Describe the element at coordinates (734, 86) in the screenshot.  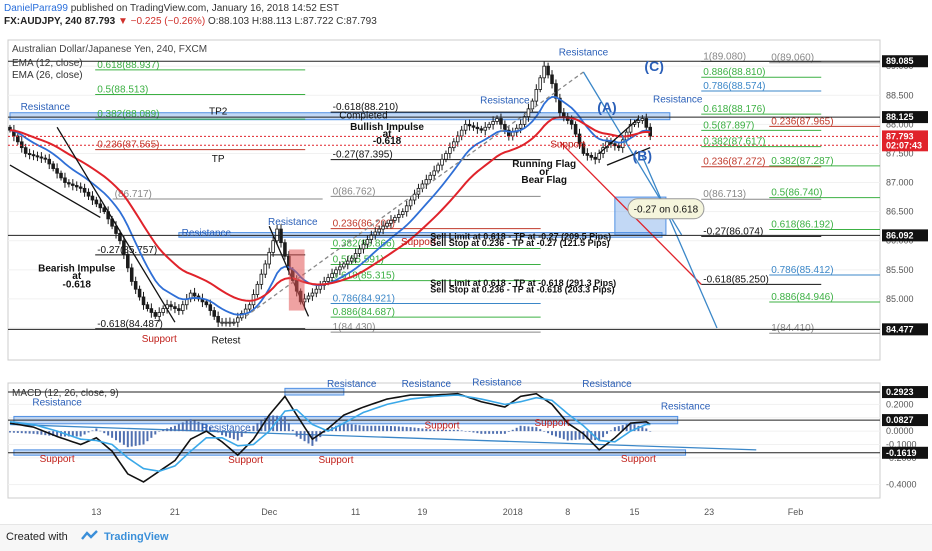
I see `fib-level-label: 0.786(88.574)` at that location.